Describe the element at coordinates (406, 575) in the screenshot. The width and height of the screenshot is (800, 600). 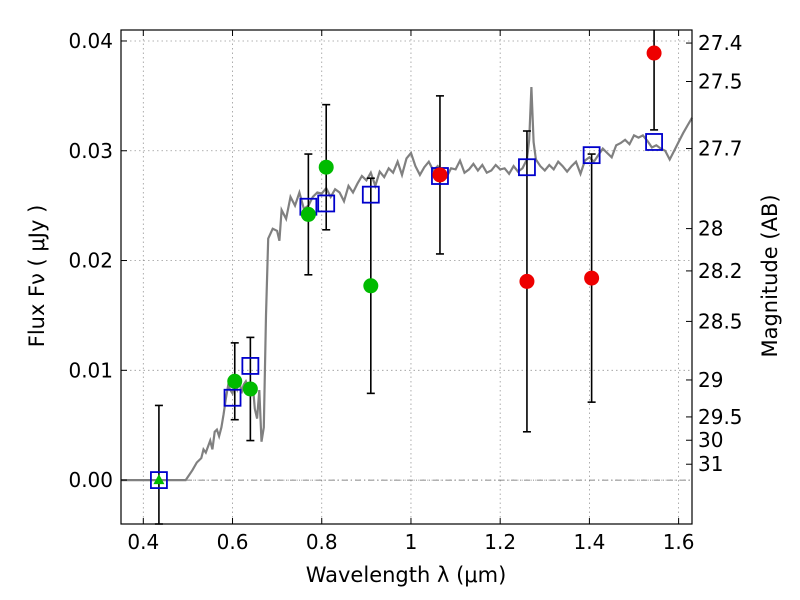
I see `x-axis-label: Wavelength λ (μm)` at that location.